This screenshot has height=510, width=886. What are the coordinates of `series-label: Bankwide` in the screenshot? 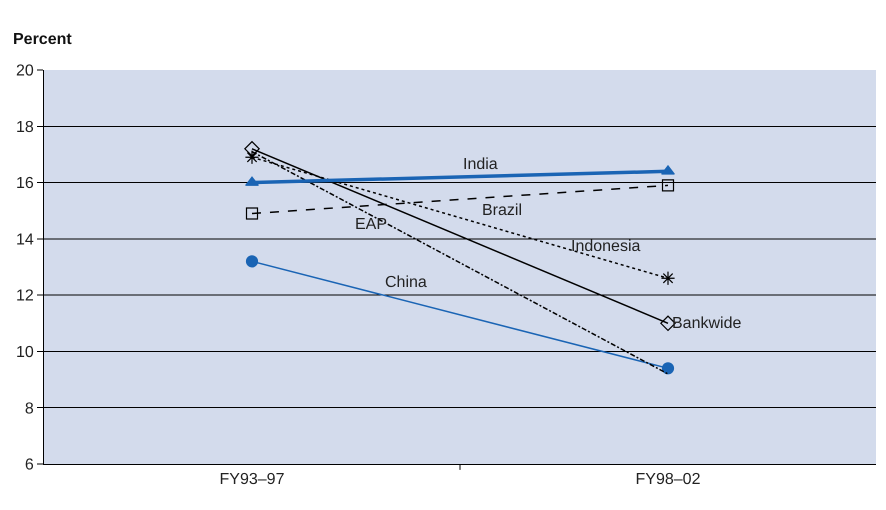 It's located at (707, 323).